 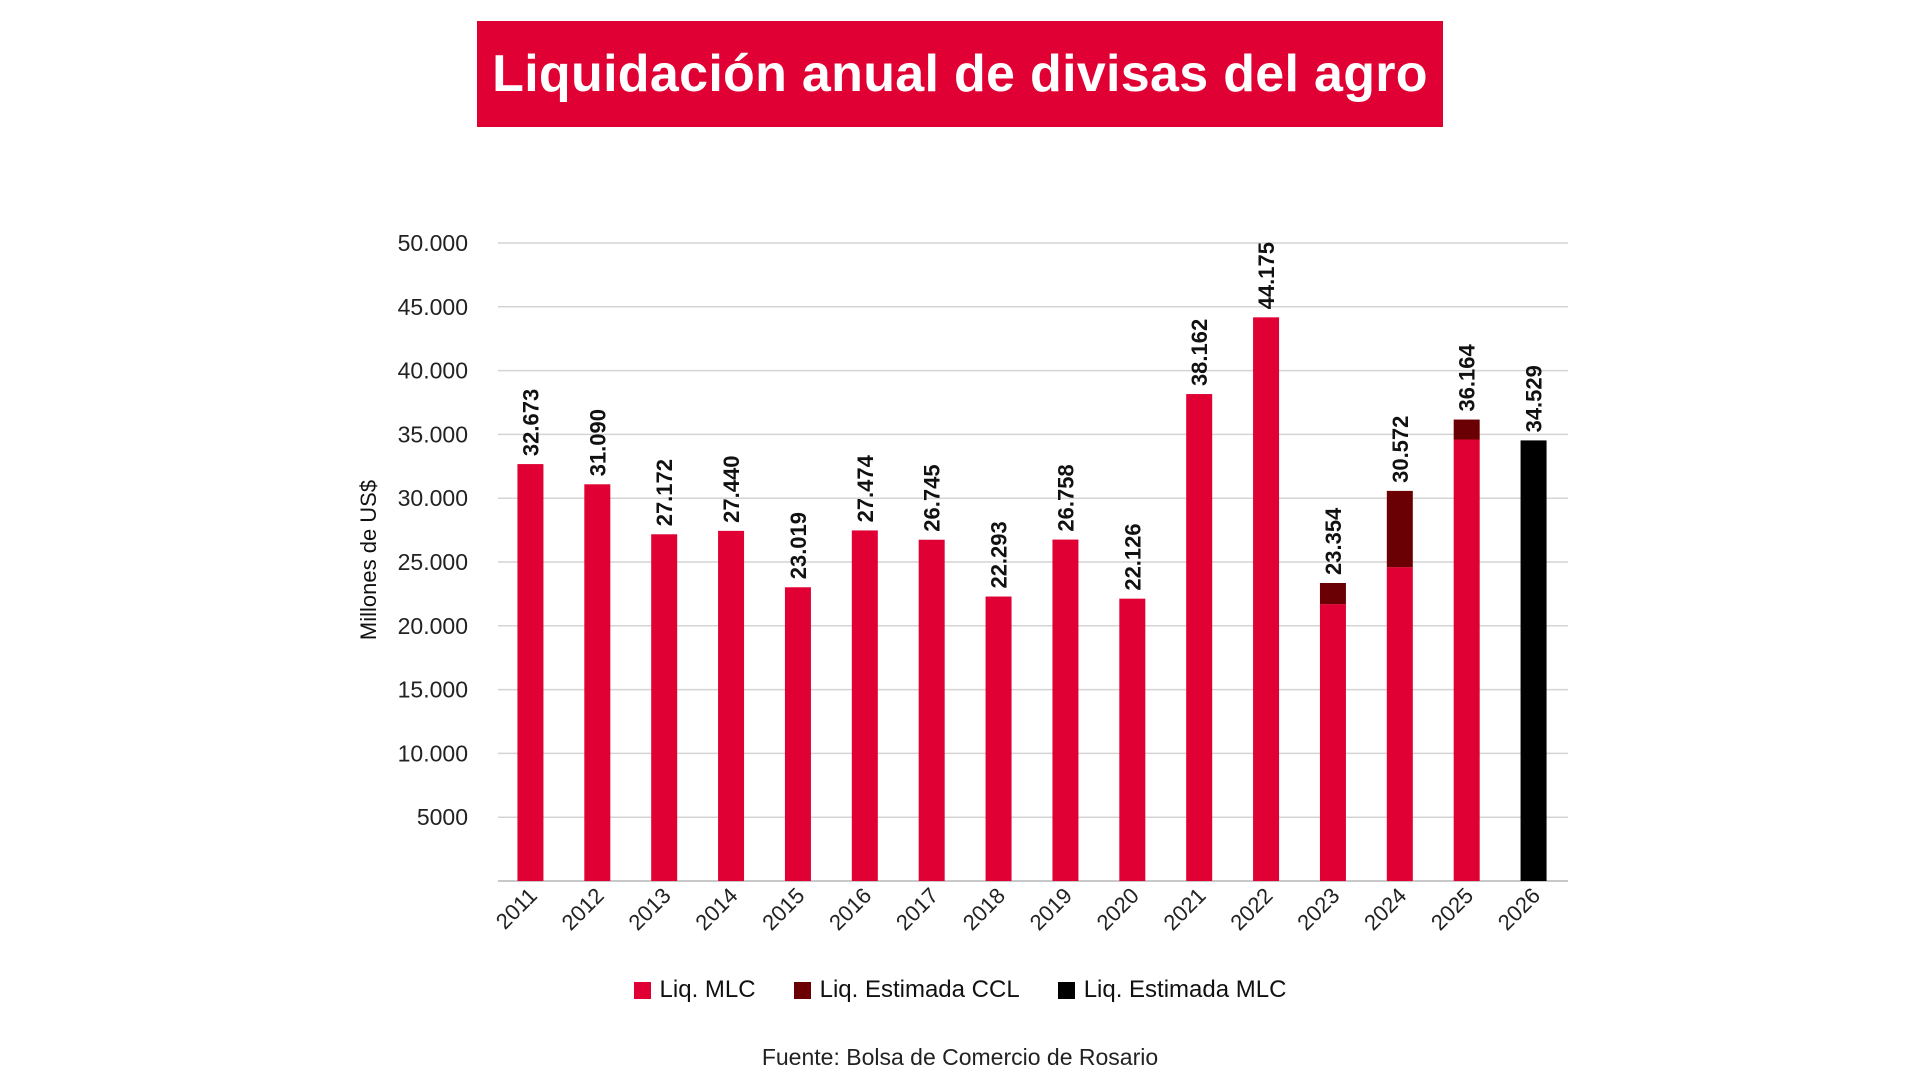 I want to click on x-tick-label: 2026, so click(x=1519, y=909).